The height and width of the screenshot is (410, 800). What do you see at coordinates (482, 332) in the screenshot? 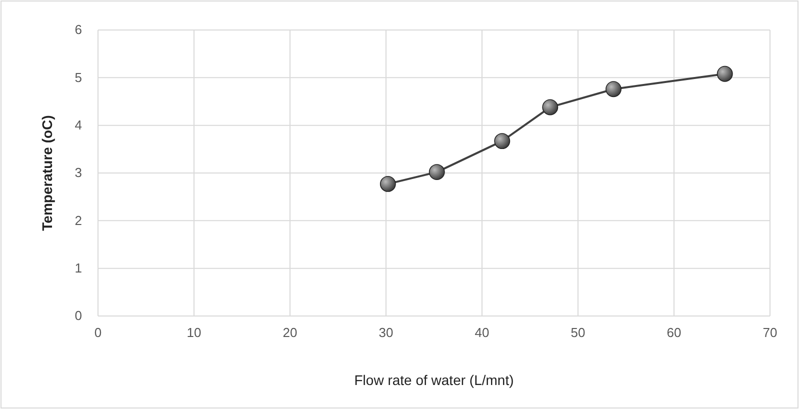
I see `x-tick-label: 40` at bounding box center [482, 332].